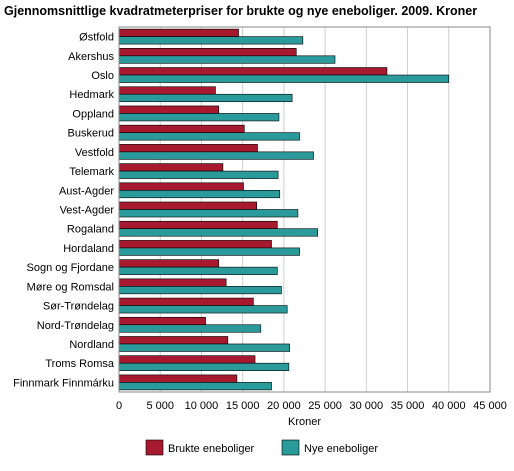 The image size is (514, 471). I want to click on category-label: Rogaland, so click(90, 230).